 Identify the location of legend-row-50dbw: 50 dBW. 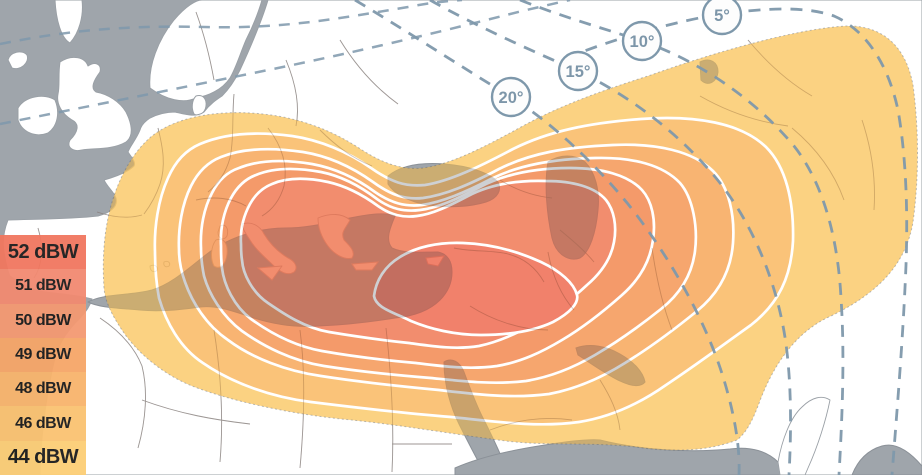
(43, 320).